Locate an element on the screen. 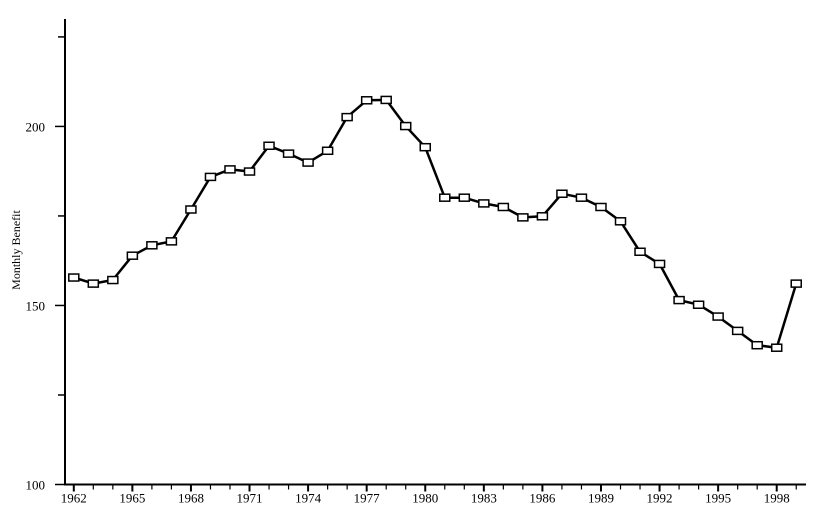 The height and width of the screenshot is (515, 828). x-tick-label: 1992 is located at coordinates (660, 498).